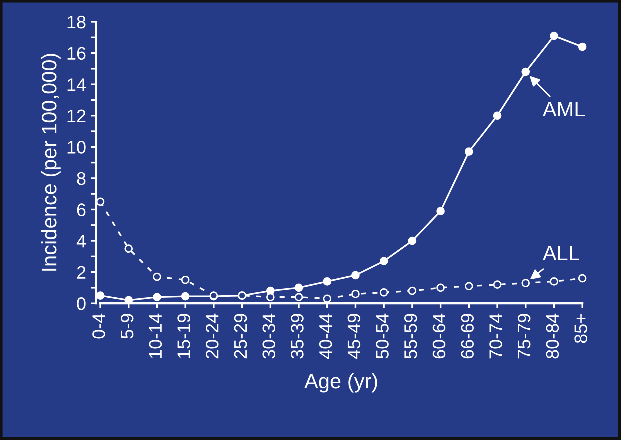  Describe the element at coordinates (411, 336) in the screenshot. I see `x-tick-label: 55-59` at that location.